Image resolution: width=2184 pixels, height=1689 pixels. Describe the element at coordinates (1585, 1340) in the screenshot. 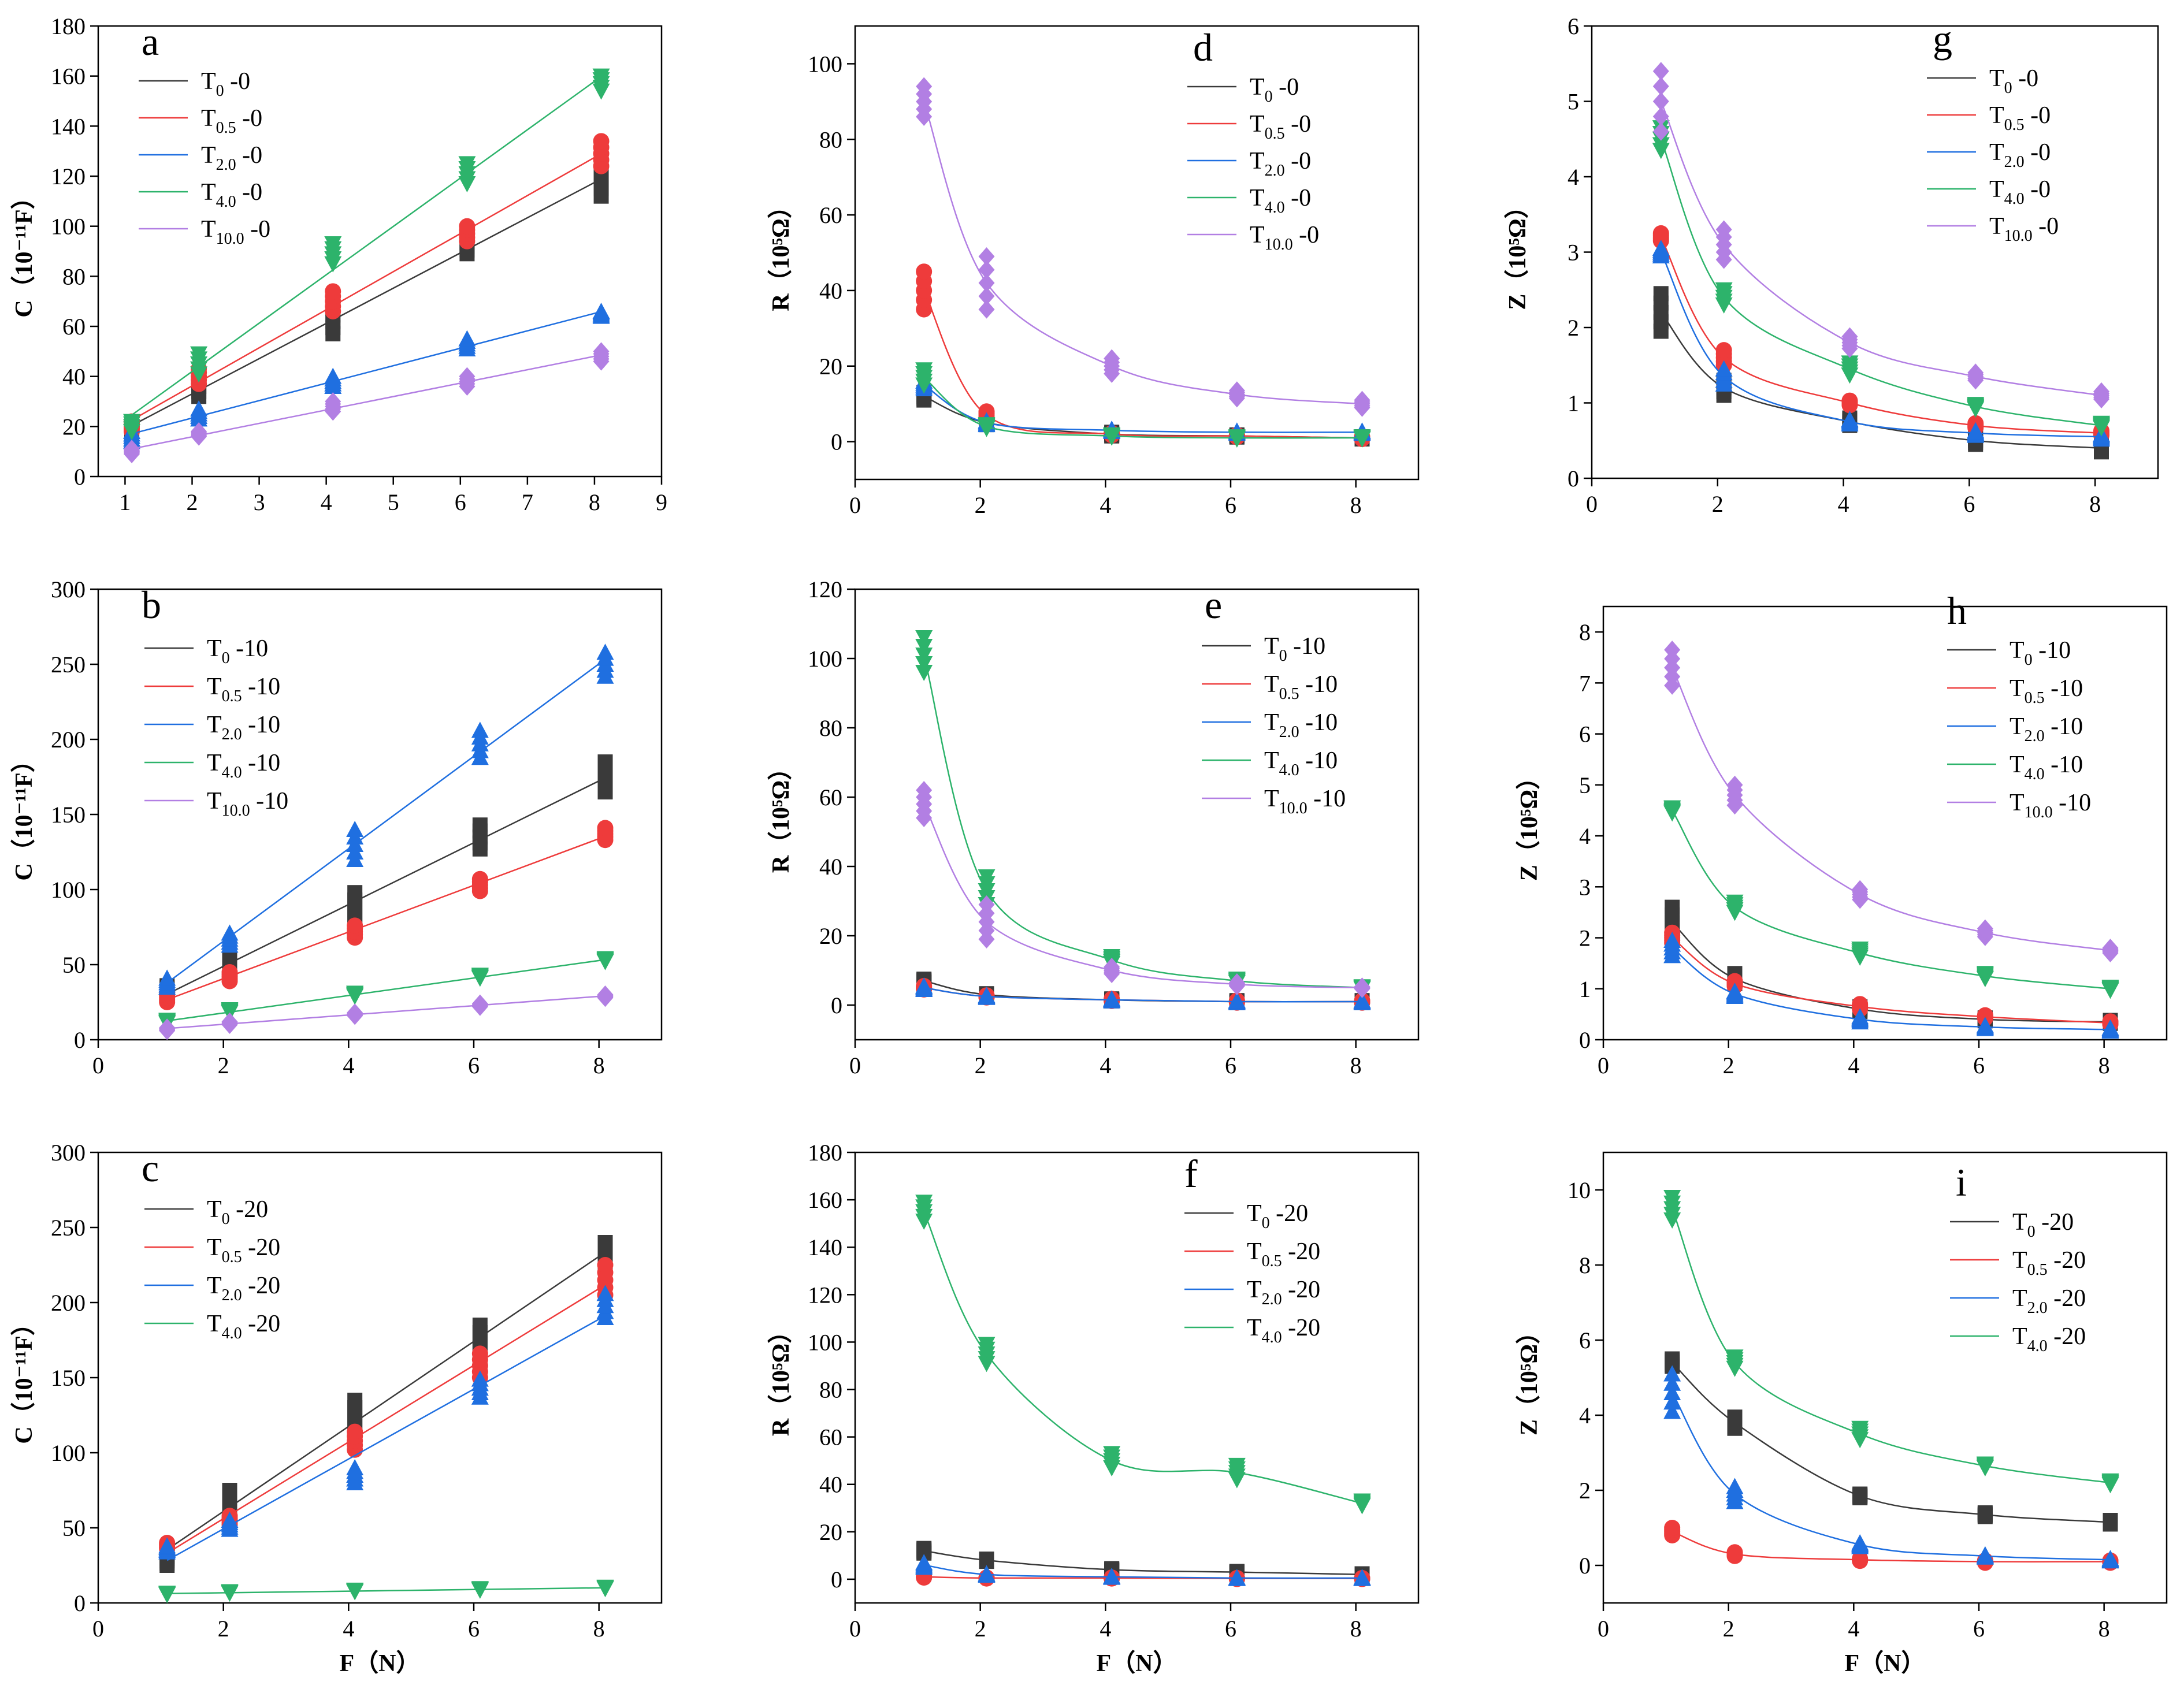

I see `y-tick-label: 6` at that location.